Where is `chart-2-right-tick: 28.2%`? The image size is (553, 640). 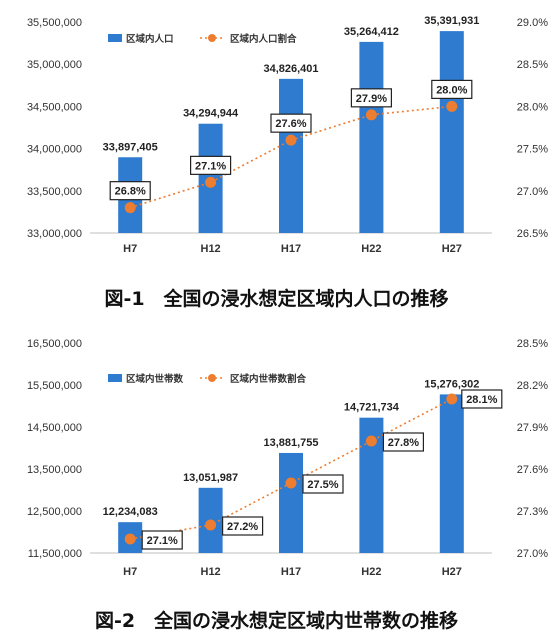
chart-2-right-tick: 28.2% is located at coordinates (532, 386).